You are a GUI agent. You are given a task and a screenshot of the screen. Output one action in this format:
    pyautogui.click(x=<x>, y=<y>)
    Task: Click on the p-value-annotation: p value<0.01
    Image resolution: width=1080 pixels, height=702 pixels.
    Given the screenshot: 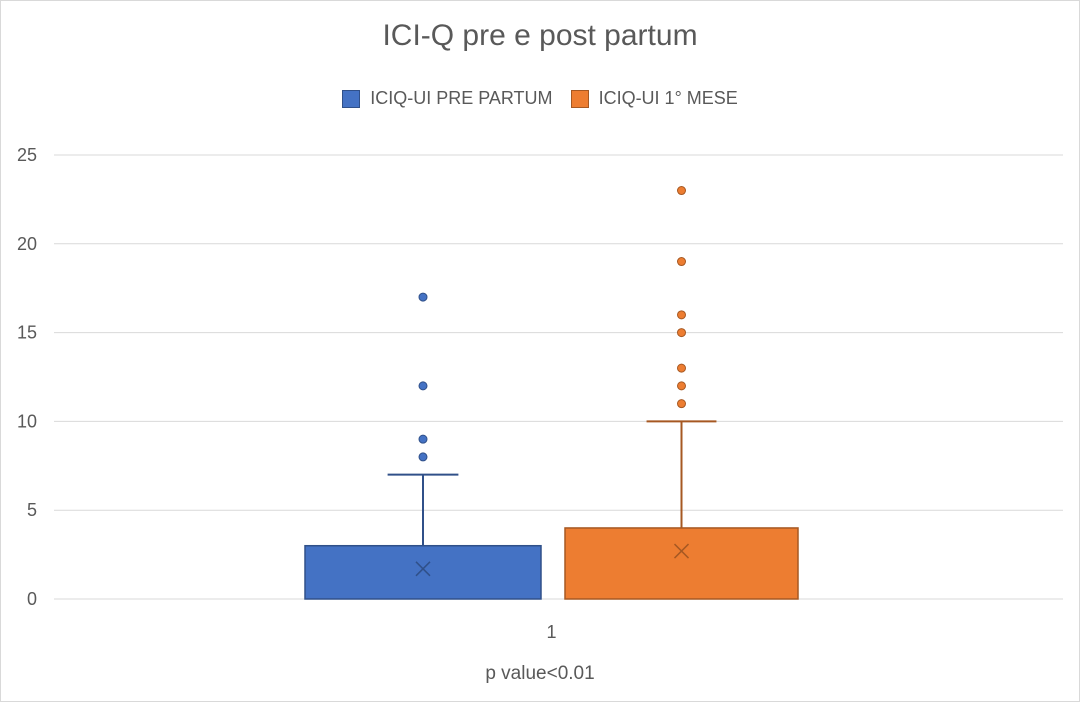 What is the action you would take?
    pyautogui.click(x=540, y=673)
    